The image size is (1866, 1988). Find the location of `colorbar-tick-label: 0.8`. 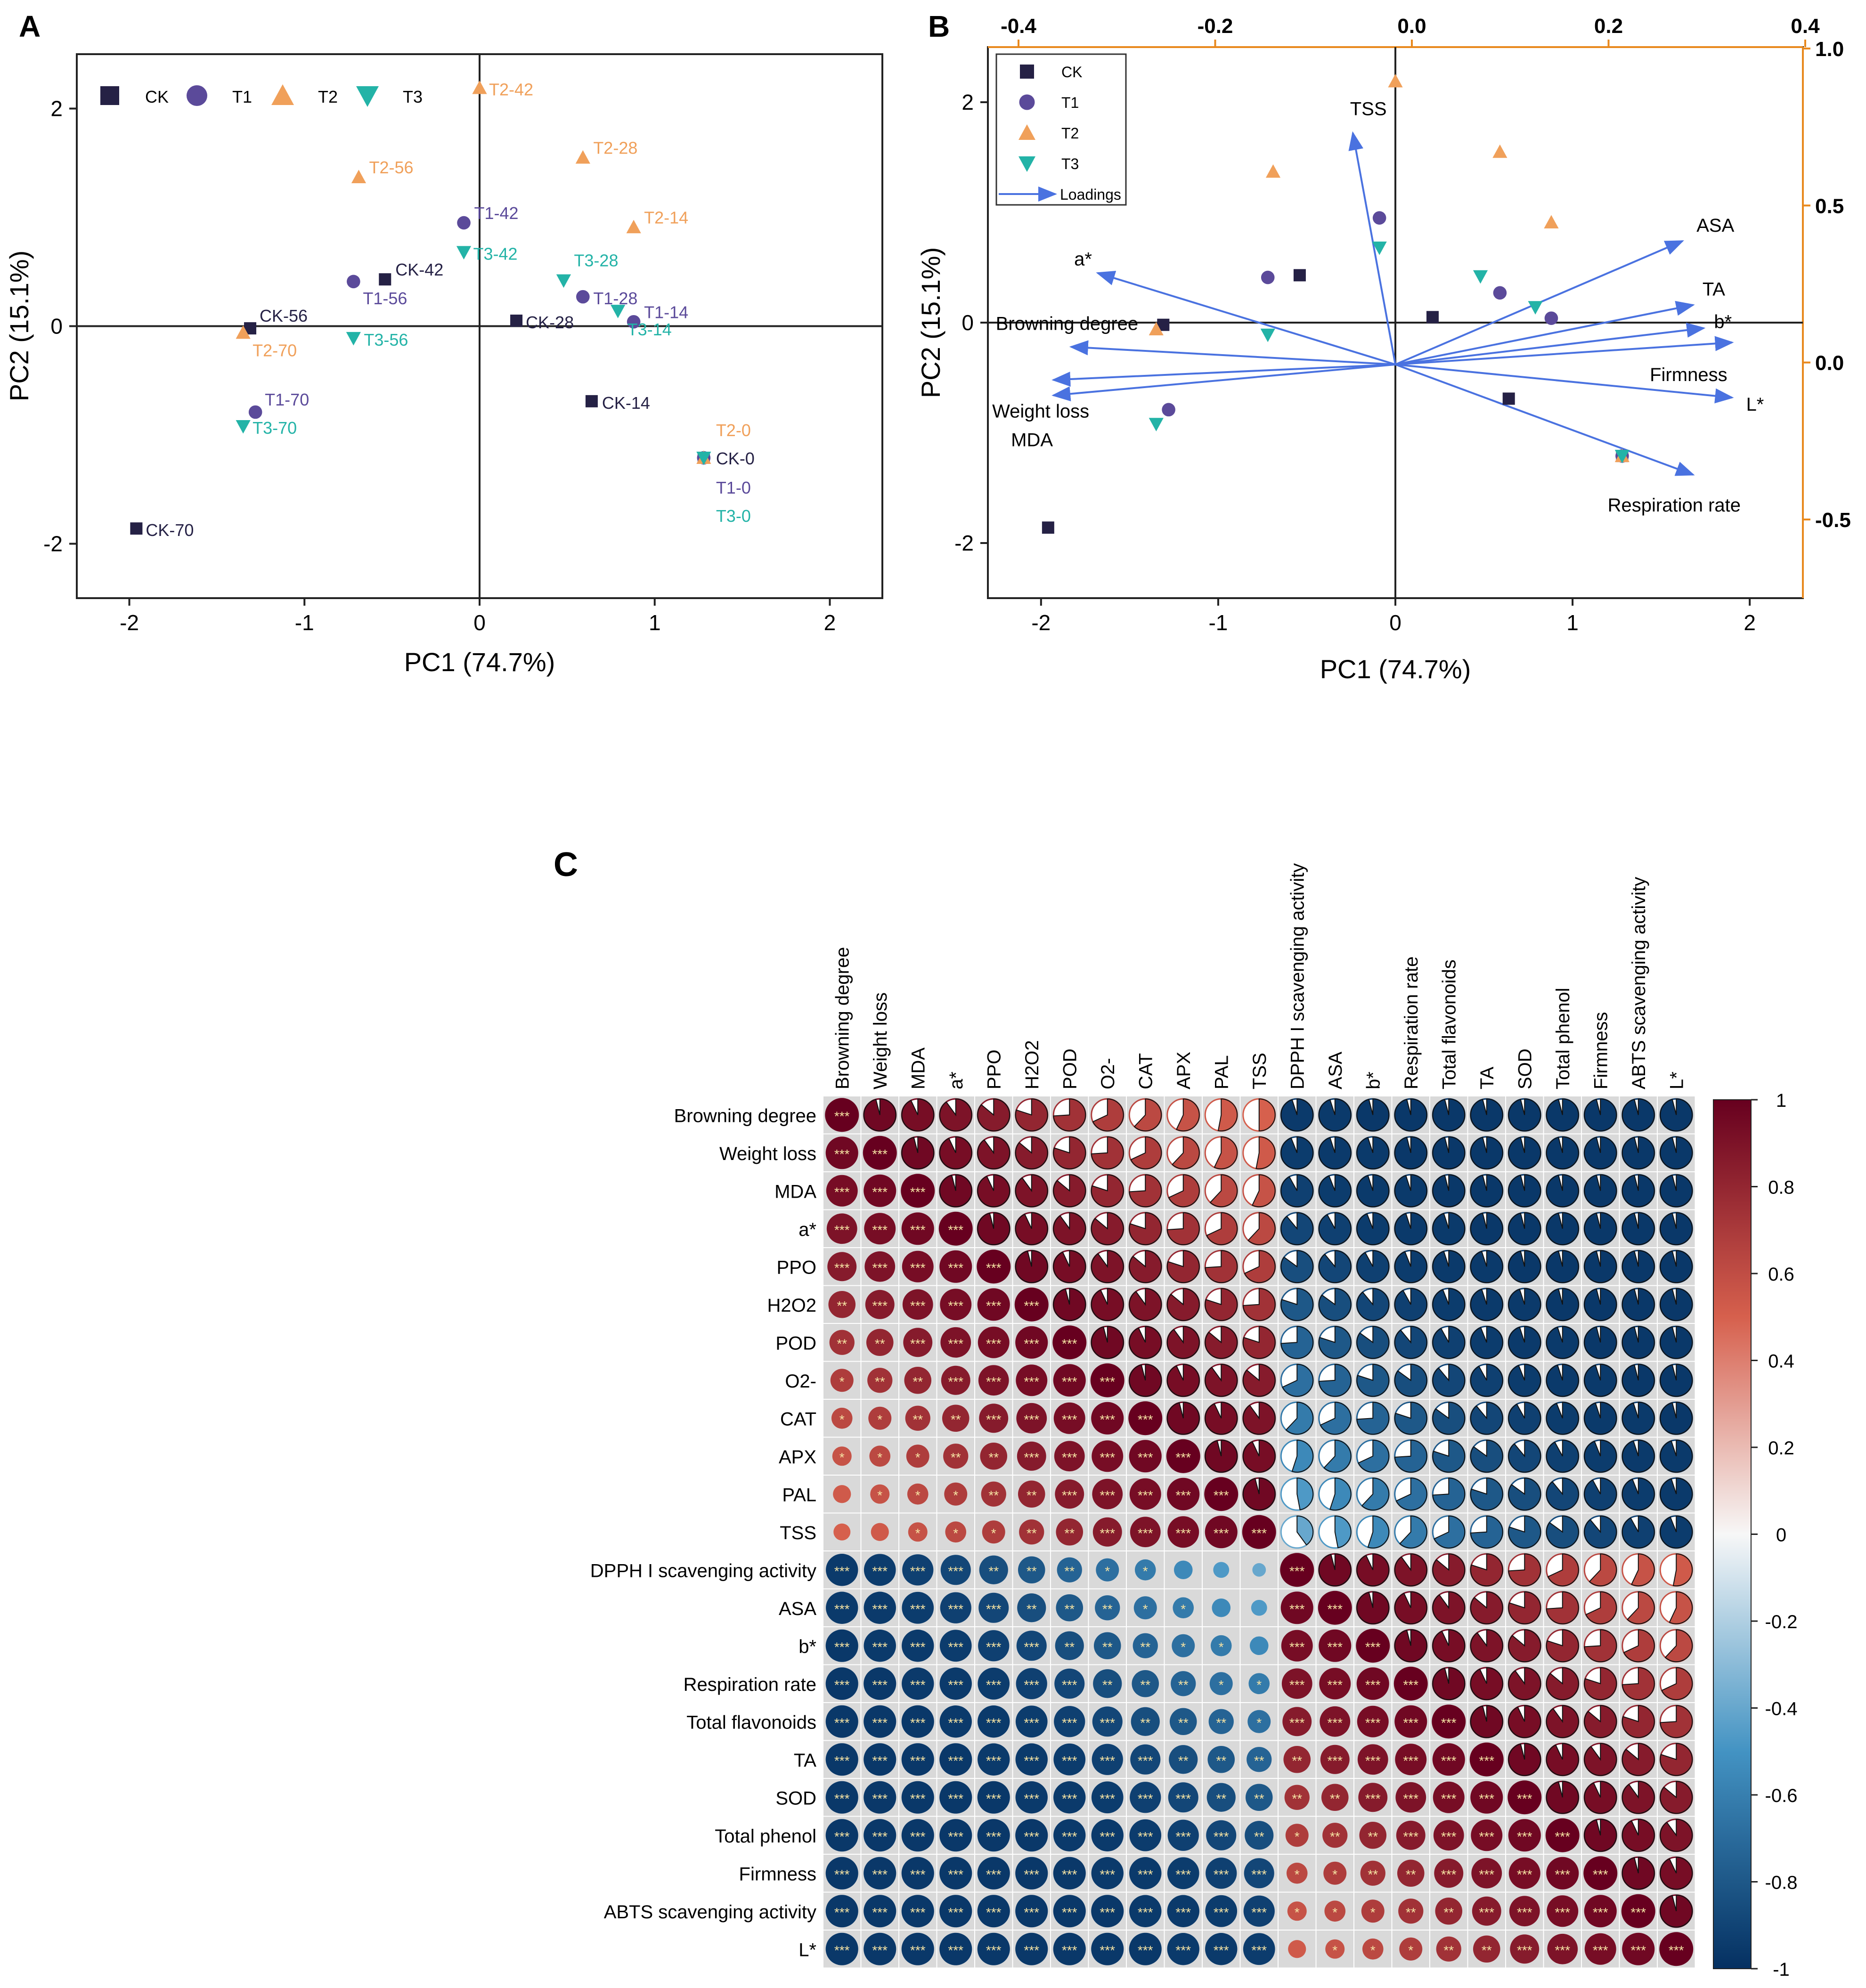

colorbar-tick-label: 0.8 is located at coordinates (1781, 1188).